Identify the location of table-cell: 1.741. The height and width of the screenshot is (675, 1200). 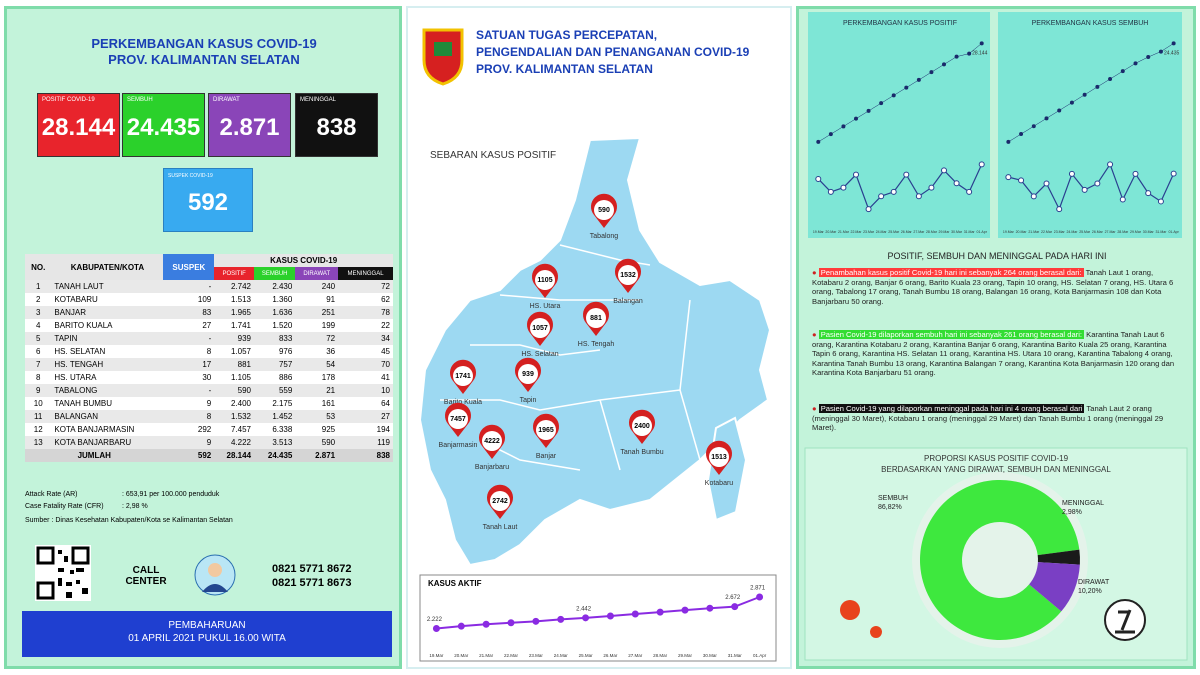
(241, 325).